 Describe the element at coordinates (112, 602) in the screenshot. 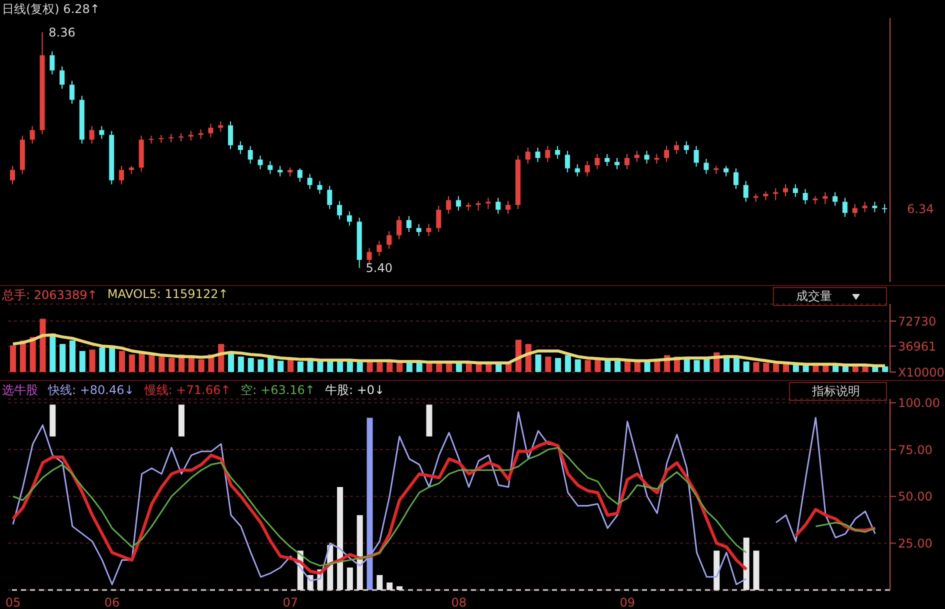

I see `x-tick-label: 06` at that location.